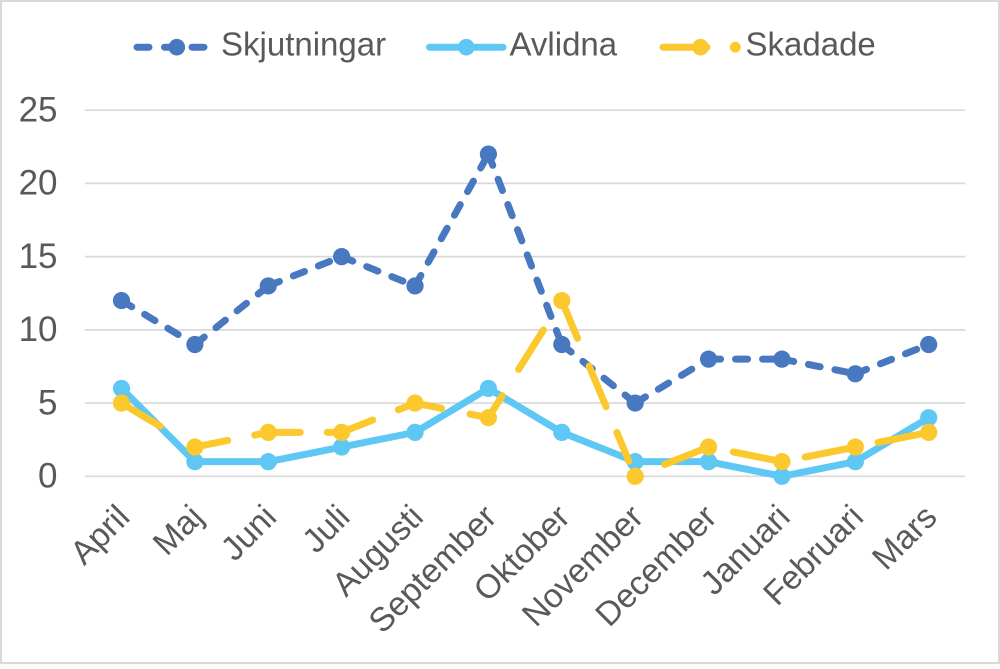  I want to click on svg-text: 10, so click(38, 329).